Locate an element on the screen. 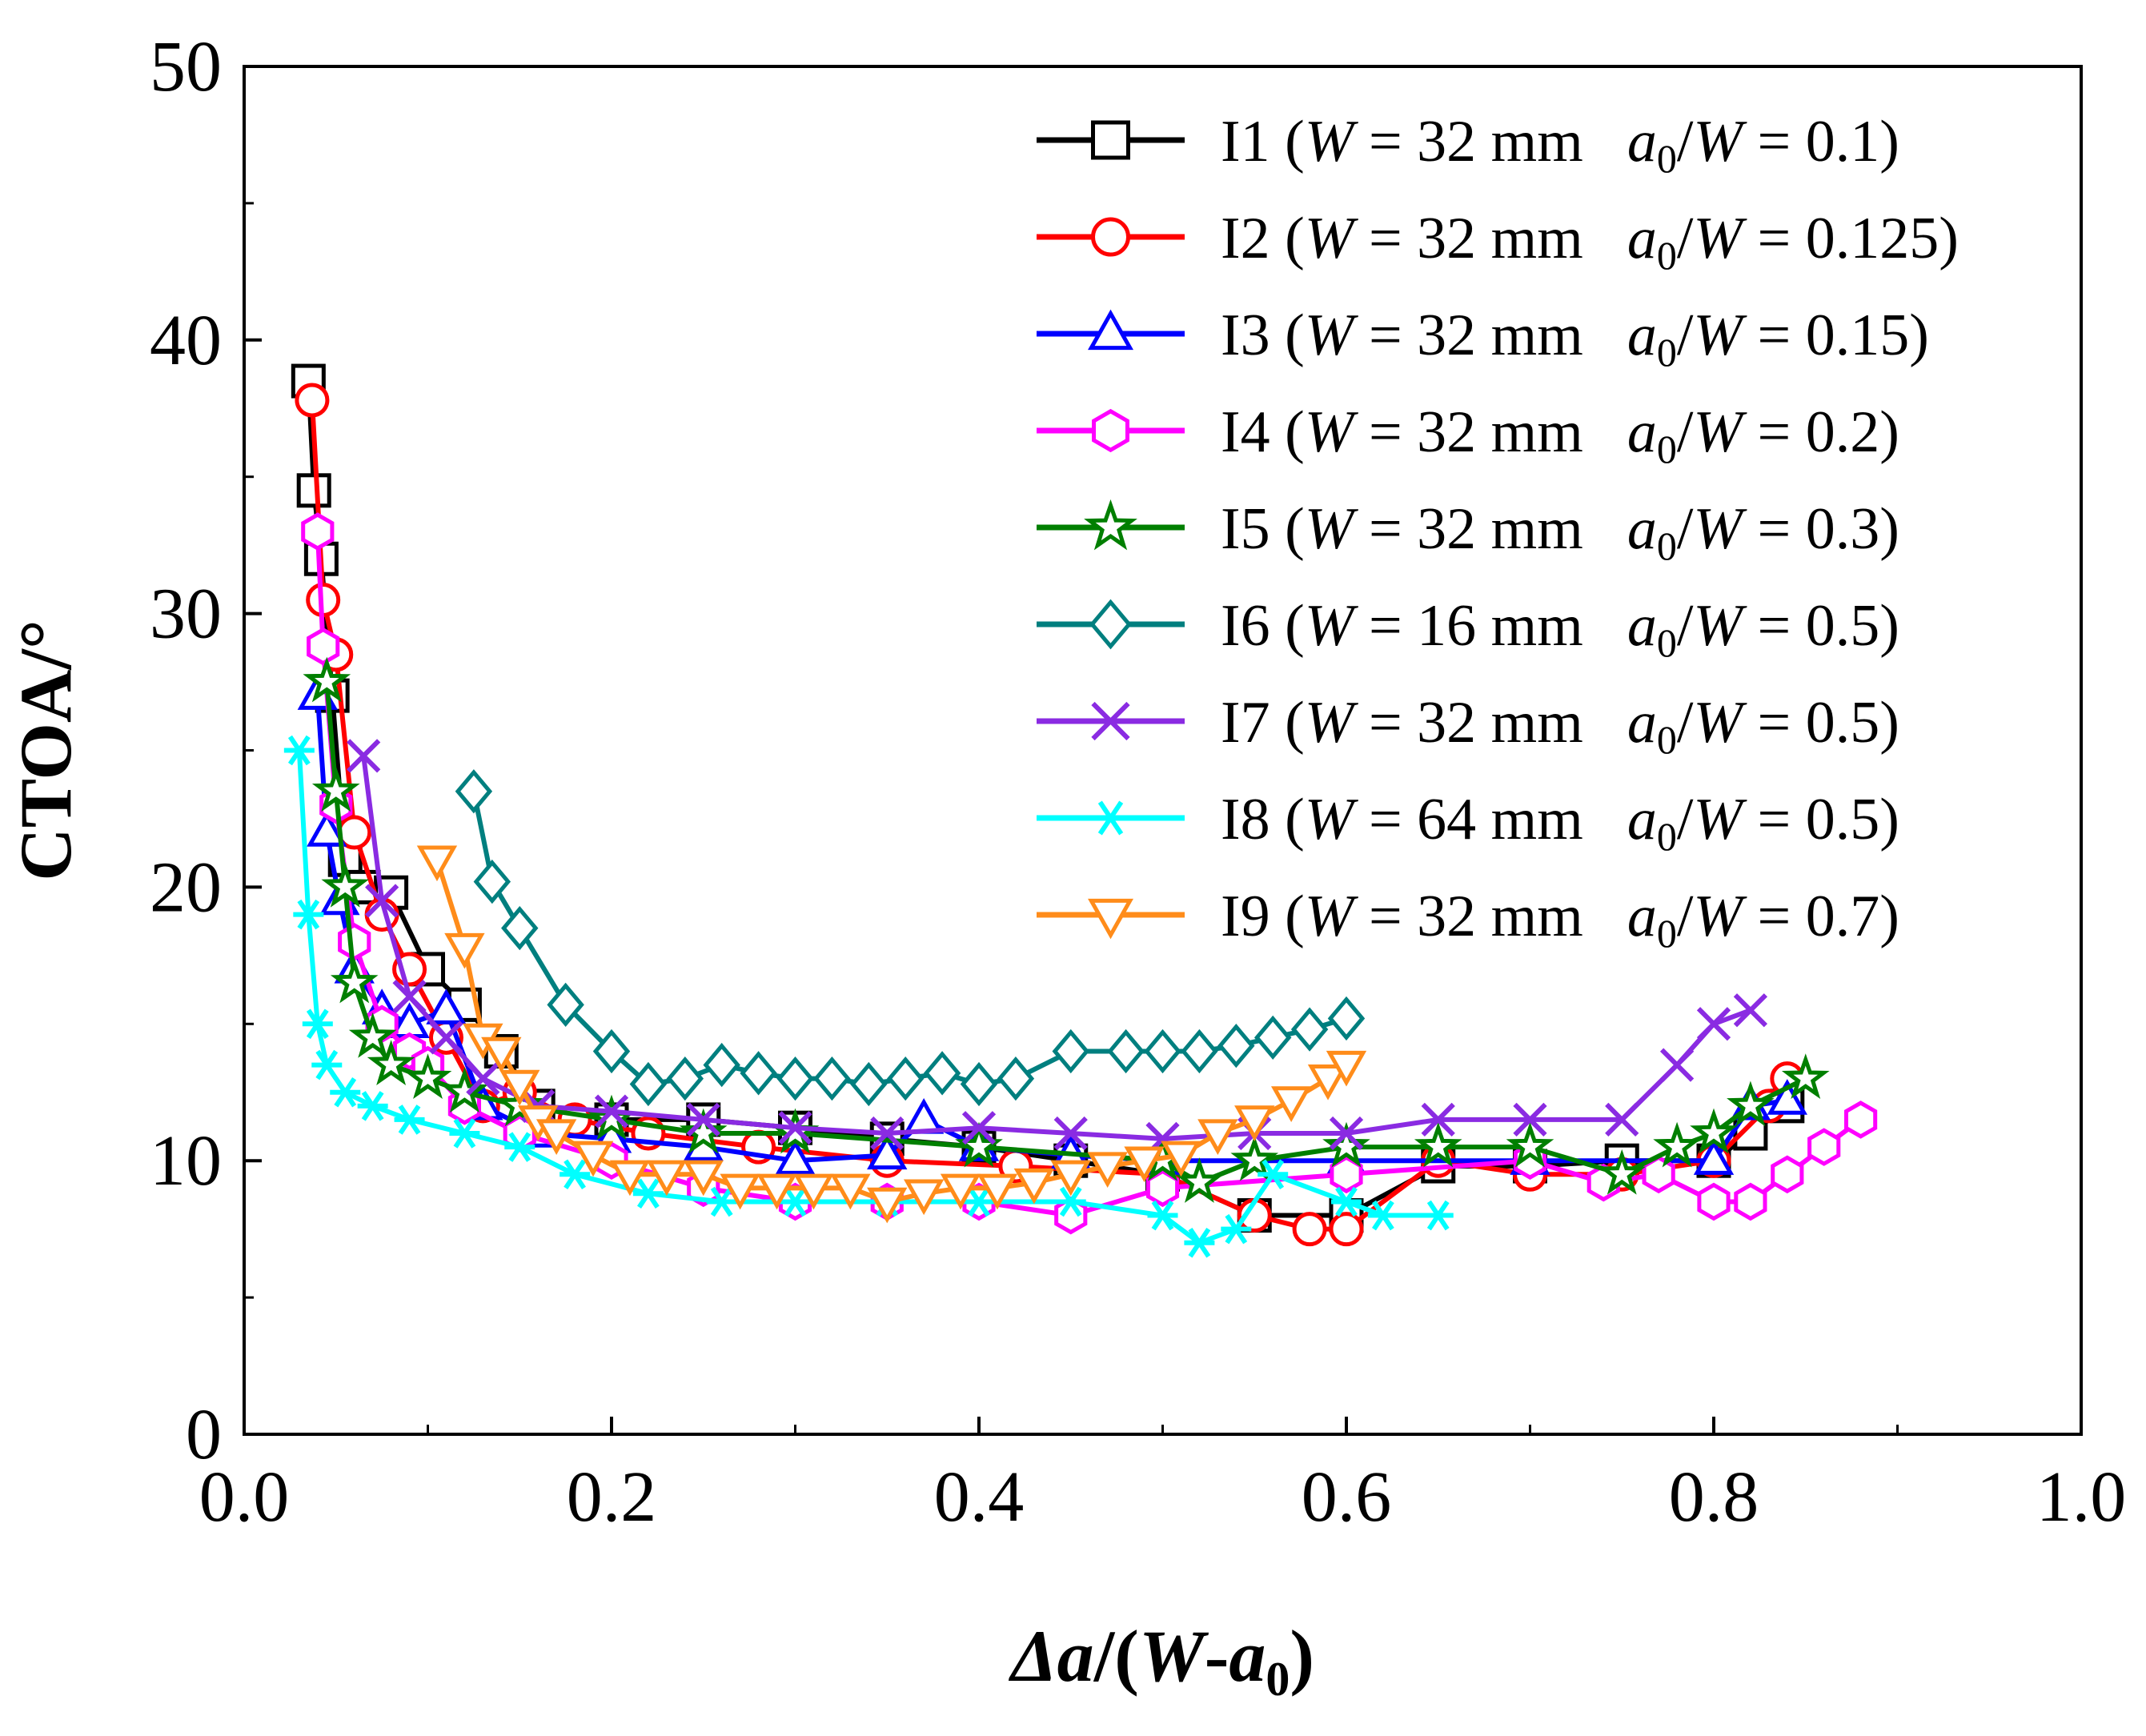 Image resolution: width=2146 pixels, height=1736 pixels. x-axis-title: Δa/(W-a0) is located at coordinates (1161, 1660).